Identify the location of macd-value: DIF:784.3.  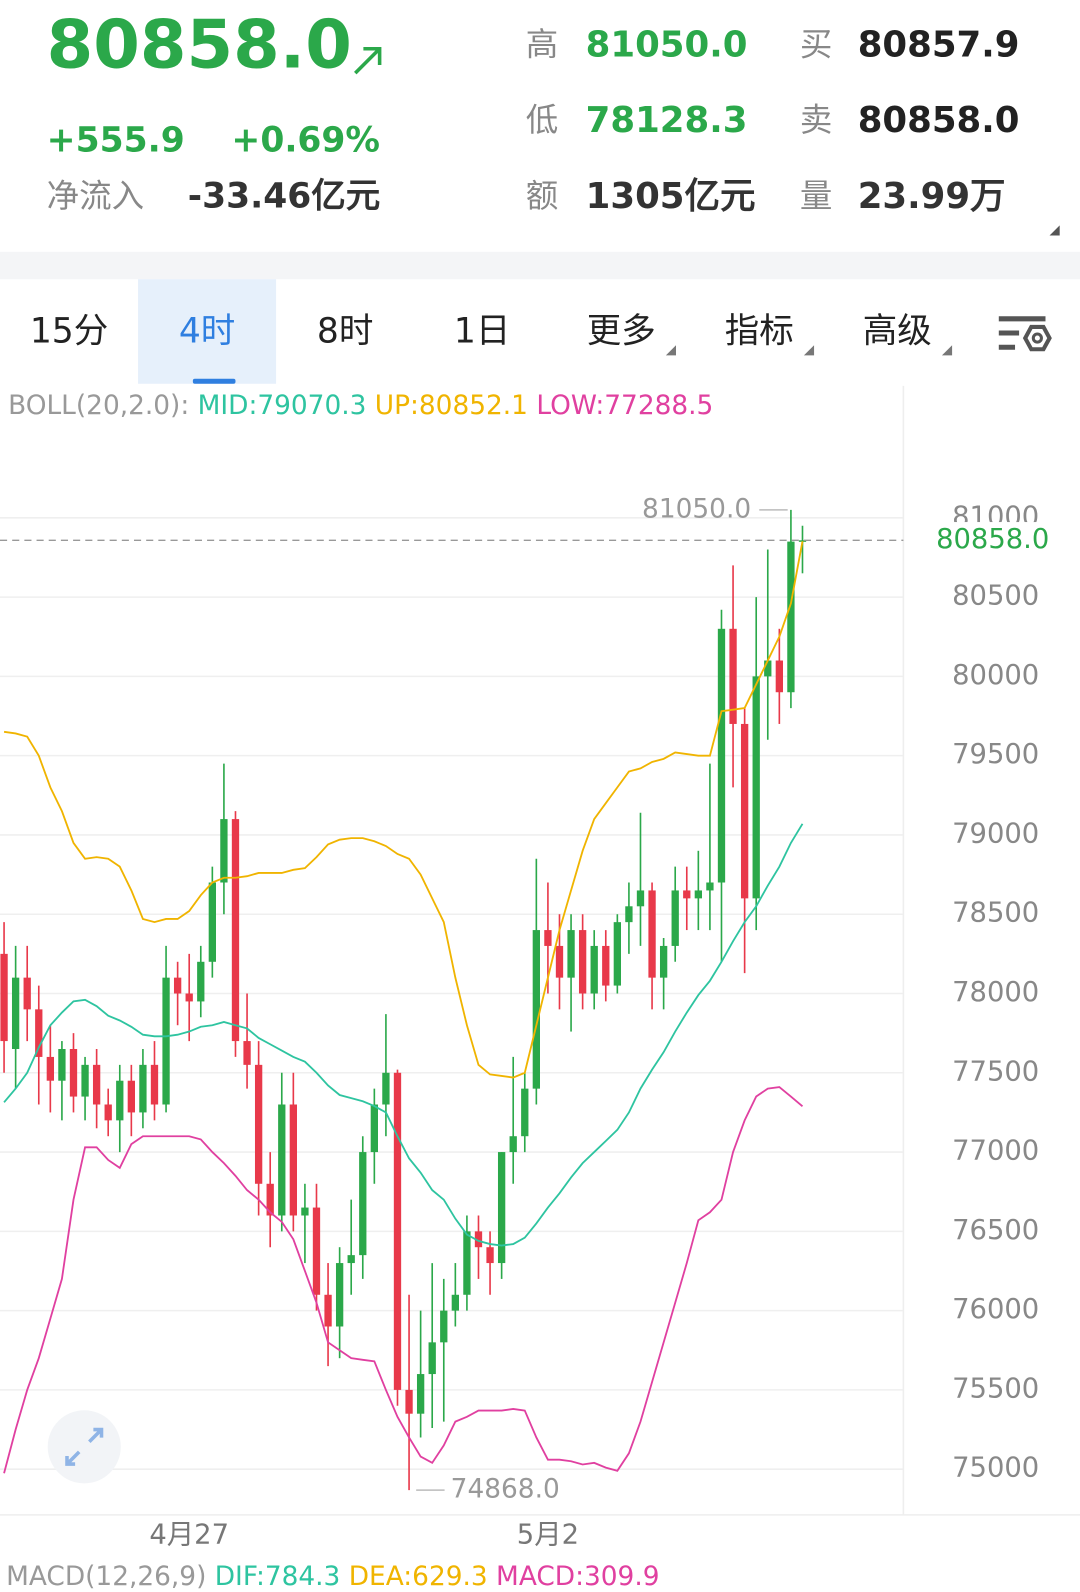
(278, 1576).